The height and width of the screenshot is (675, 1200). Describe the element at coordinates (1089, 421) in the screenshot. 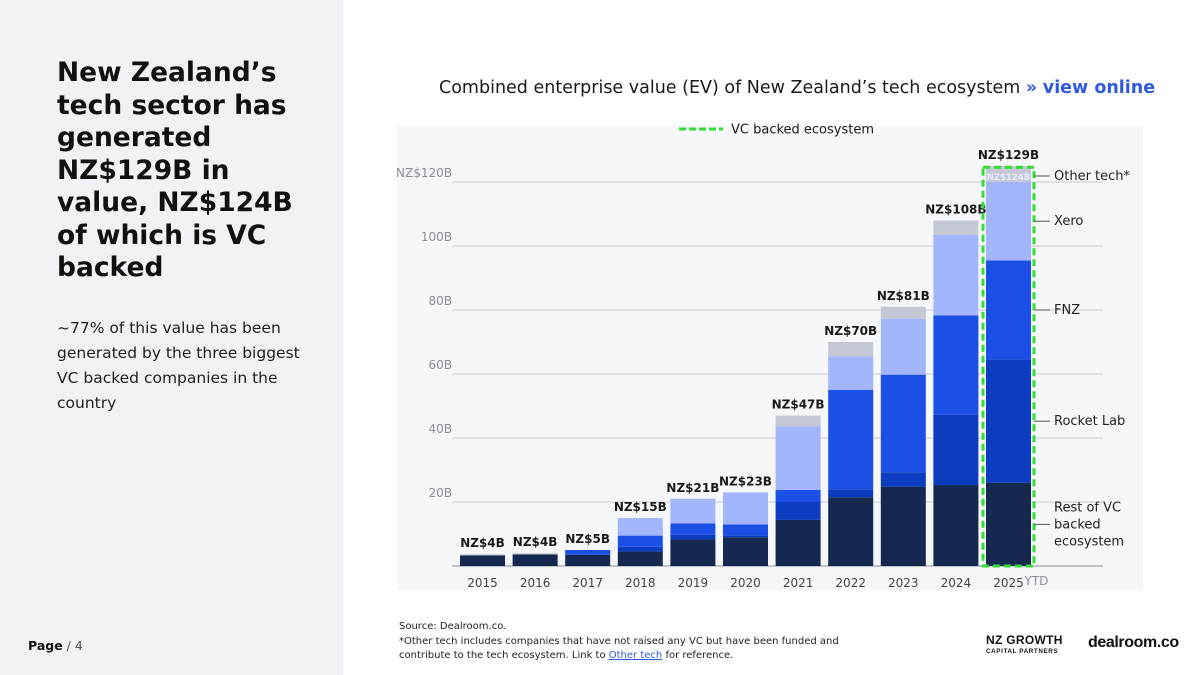

I see `series-label: Rocket Lab` at that location.